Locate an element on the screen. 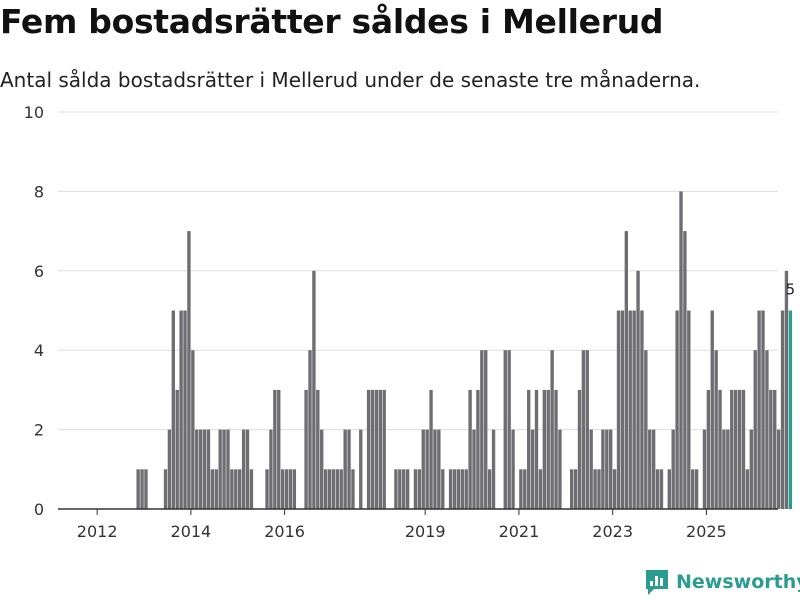 This screenshot has width=800, height=600. x-tick-label: 2025 is located at coordinates (706, 531).